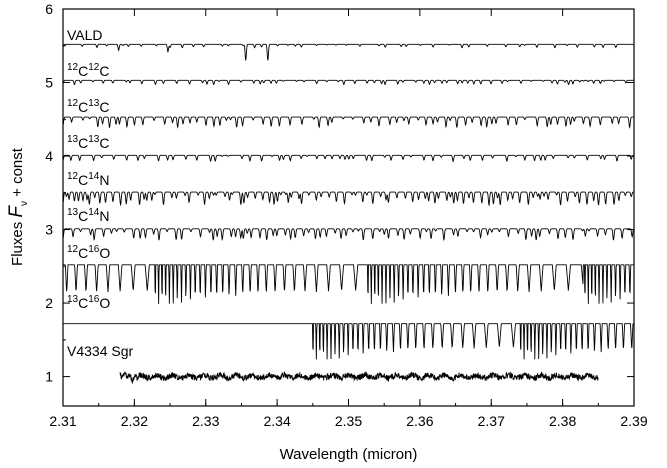 The height and width of the screenshot is (468, 667). Describe the element at coordinates (88, 215) in the screenshot. I see `series-label: 13C14N` at that location.